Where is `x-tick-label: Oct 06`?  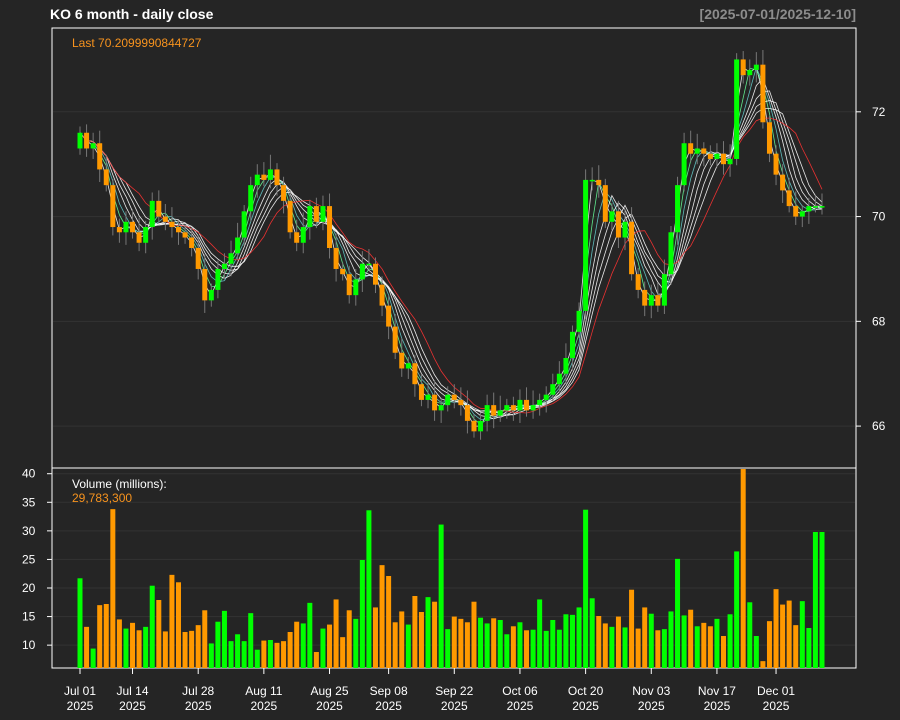 x-tick-label: Oct 06 is located at coordinates (520, 691).